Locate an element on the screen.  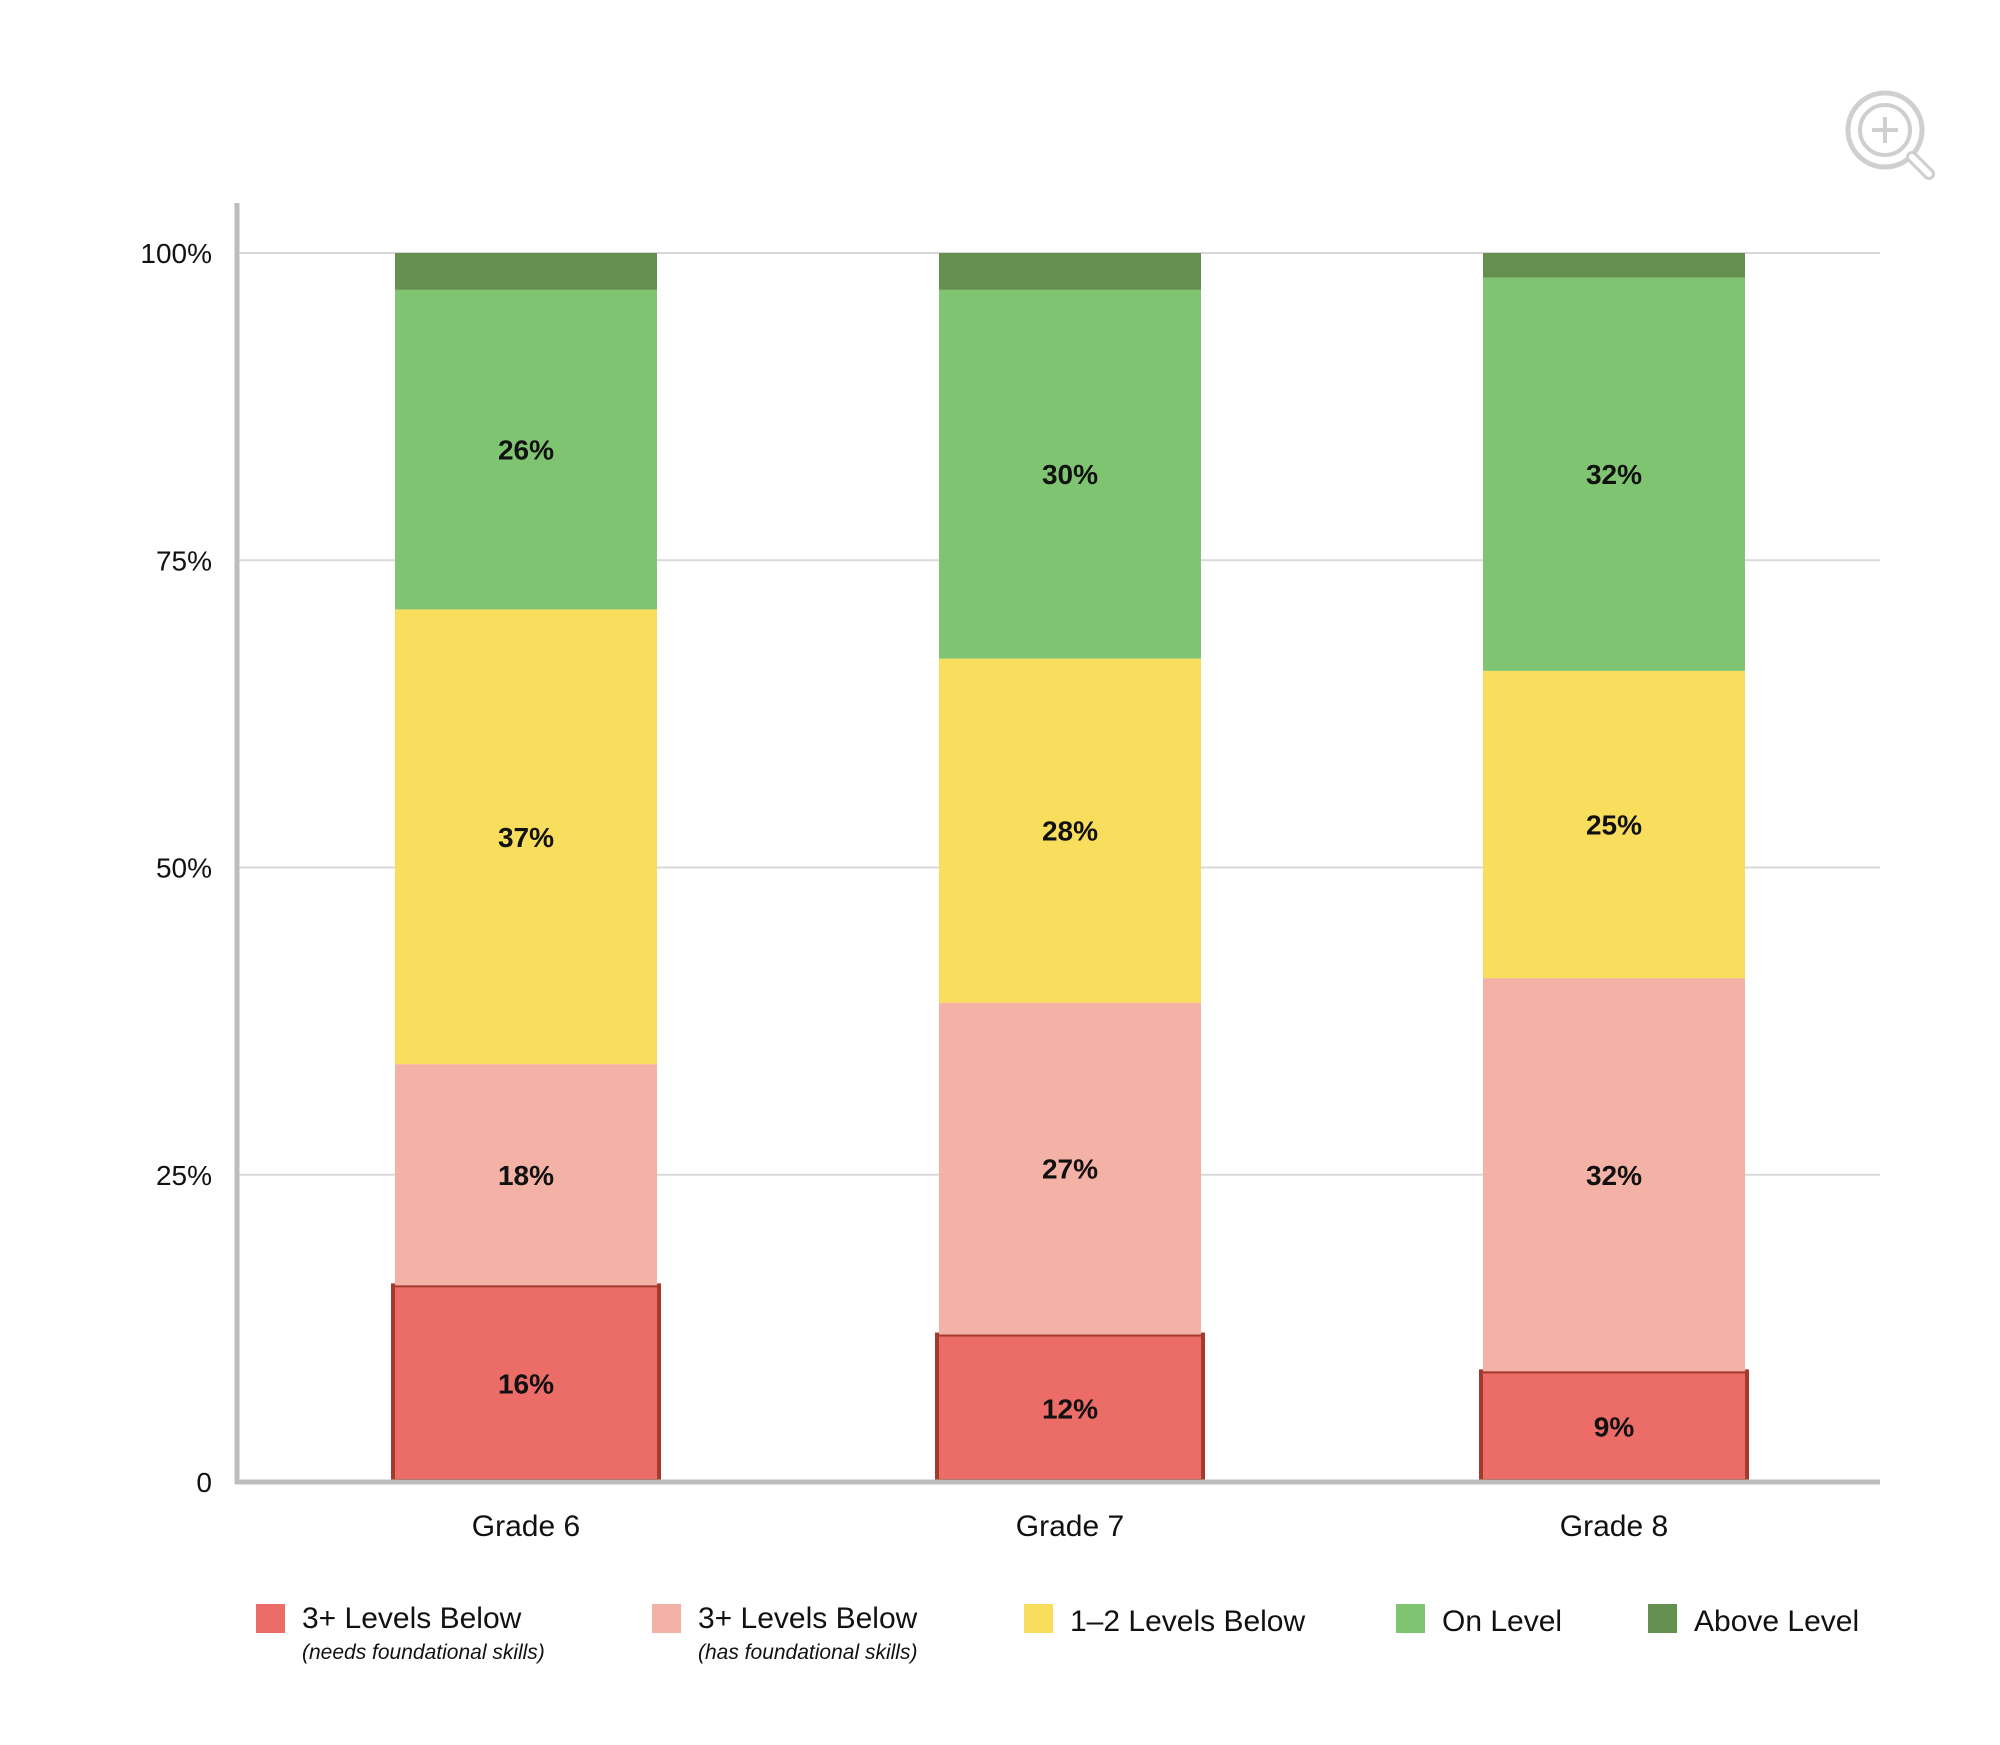
zoom-in-icon is located at coordinates (1890, 135).